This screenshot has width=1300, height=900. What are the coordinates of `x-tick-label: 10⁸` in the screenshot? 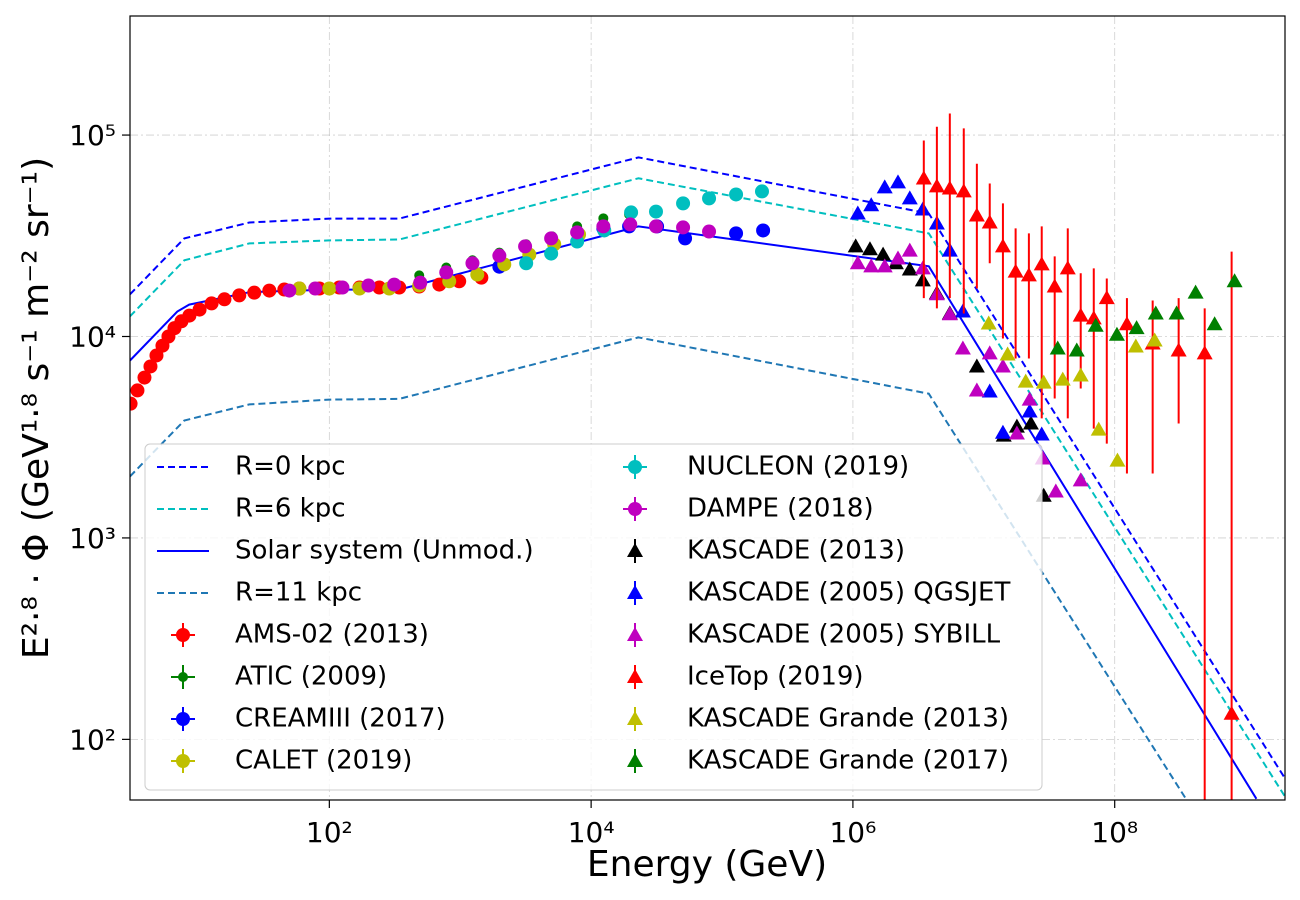 It's located at (1114, 832).